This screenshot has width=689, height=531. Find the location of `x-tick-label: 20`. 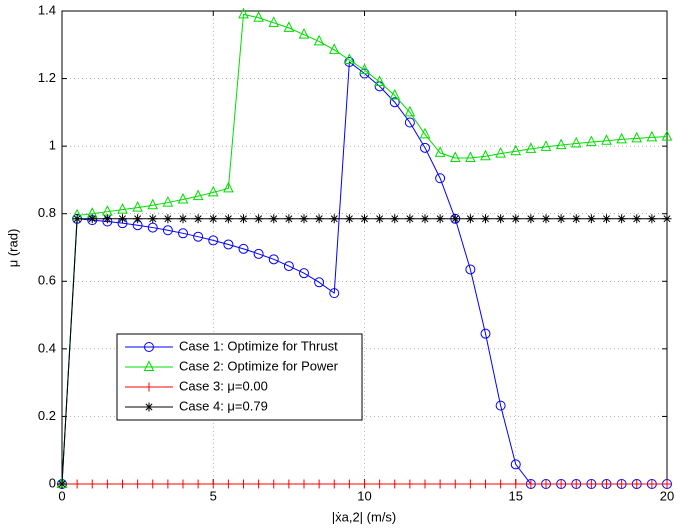

x-tick-label: 20 is located at coordinates (667, 495).